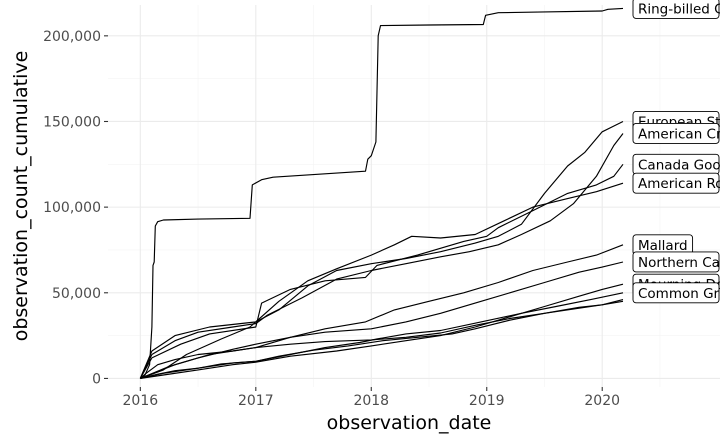 The height and width of the screenshot is (445, 720). Describe the element at coordinates (72, 37) in the screenshot. I see `y-tick-label: 200,000` at that location.